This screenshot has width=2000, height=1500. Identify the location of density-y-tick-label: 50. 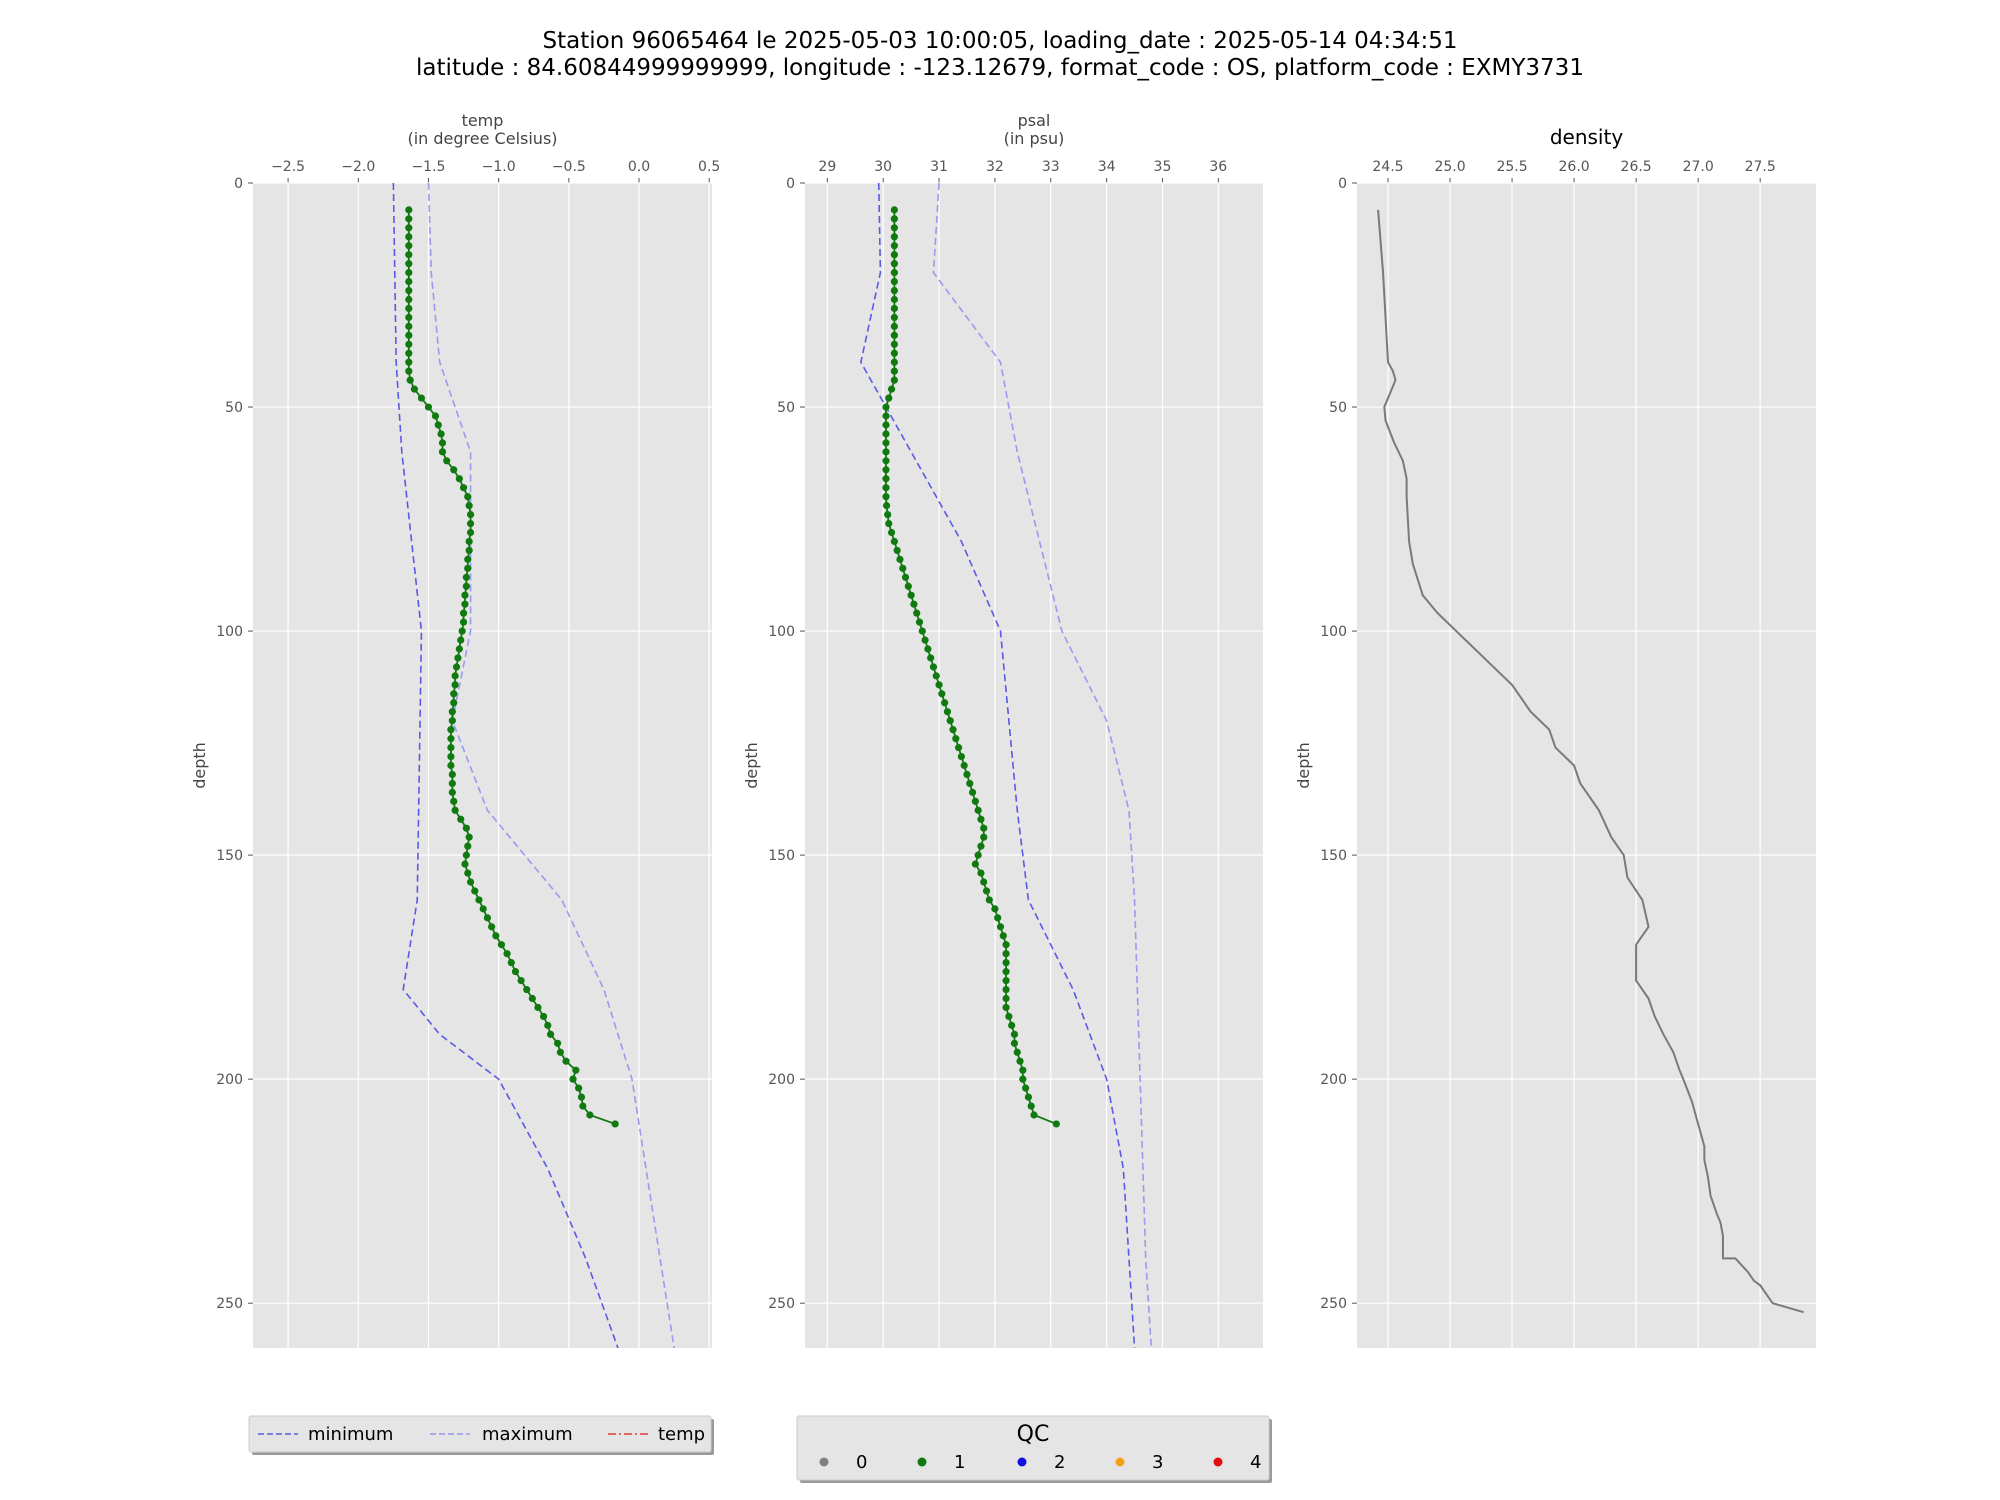
(1338, 408).